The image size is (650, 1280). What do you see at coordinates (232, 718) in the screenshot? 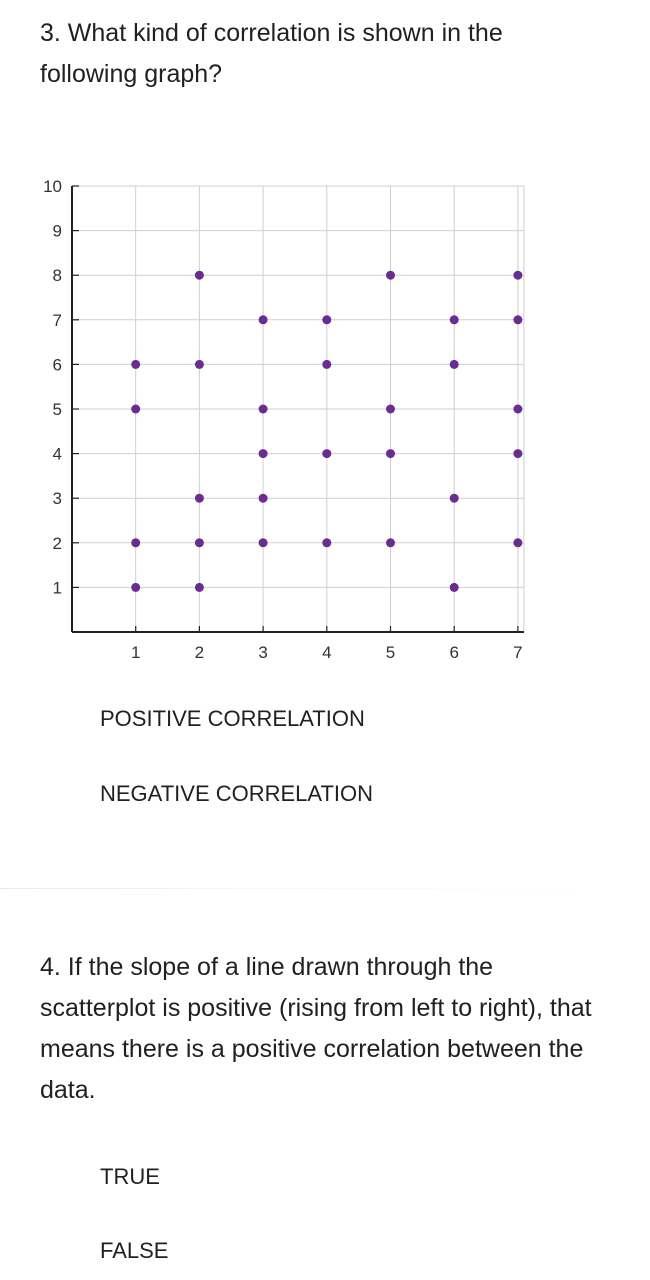
I see `option-positive-correlation: POSITIVE CORRELATION` at bounding box center [232, 718].